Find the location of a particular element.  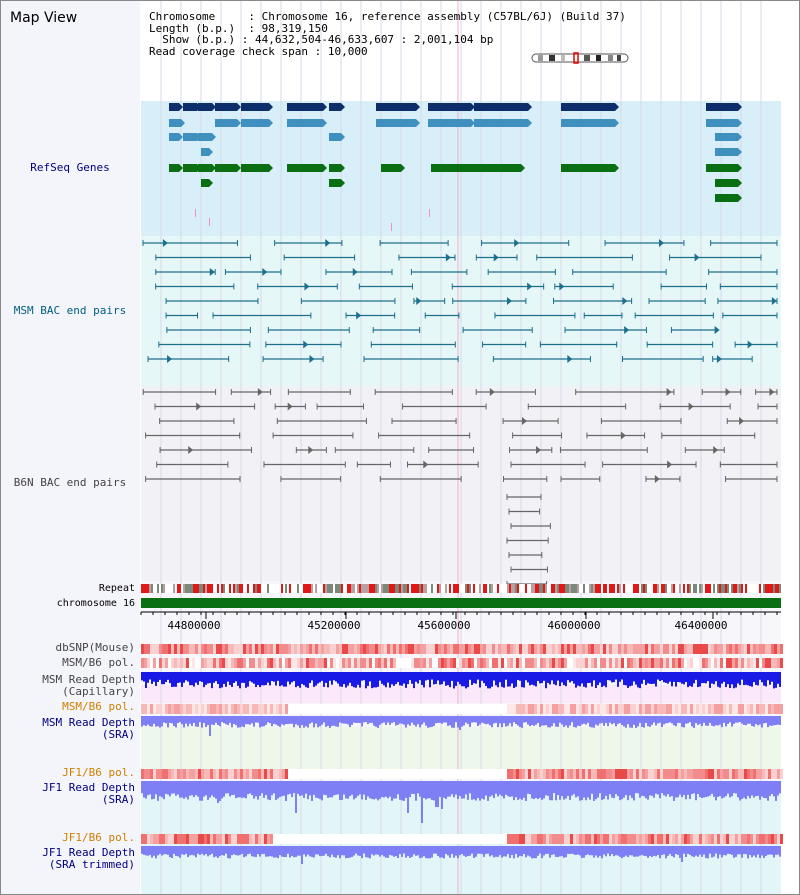

track-label-dbsnp: dbSNP(Mouse) is located at coordinates (95, 647).